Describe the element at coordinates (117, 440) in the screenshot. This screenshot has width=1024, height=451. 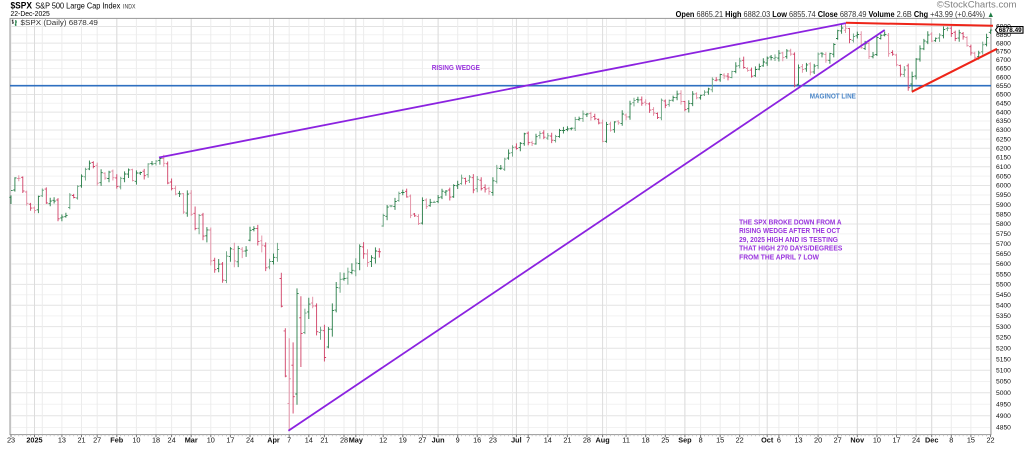
I see `svg-text: Feb` at that location.